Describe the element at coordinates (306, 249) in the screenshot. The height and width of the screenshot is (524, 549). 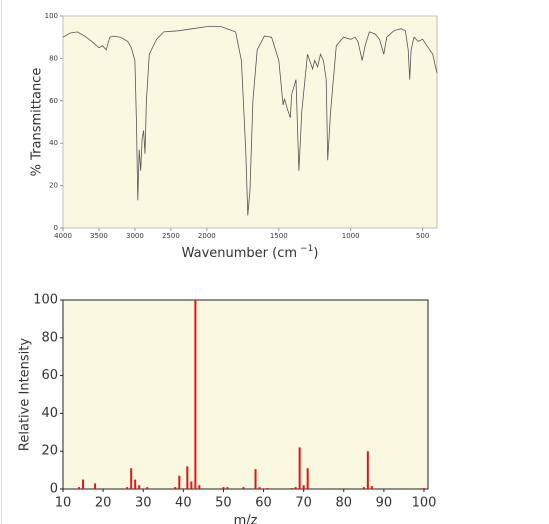
I see `x-axis-label-superscript: −1` at that location.